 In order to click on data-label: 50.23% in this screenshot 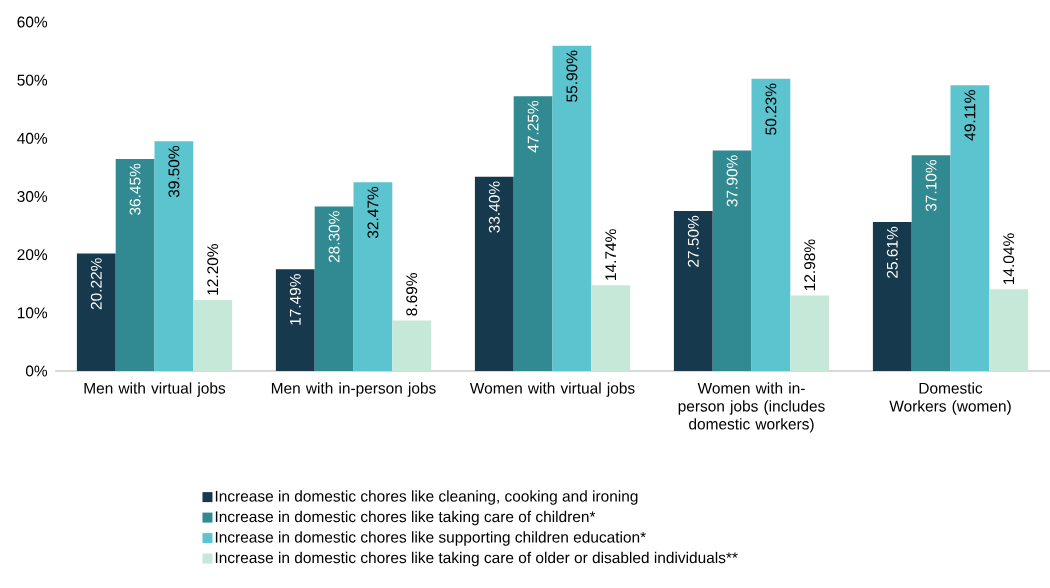, I will do `click(771, 109)`.